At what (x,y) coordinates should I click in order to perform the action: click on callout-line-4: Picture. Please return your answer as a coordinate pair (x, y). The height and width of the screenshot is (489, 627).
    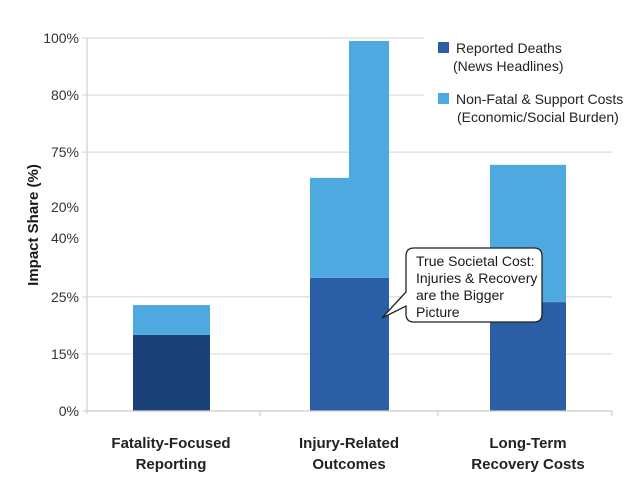
    Looking at the image, I should click on (438, 312).